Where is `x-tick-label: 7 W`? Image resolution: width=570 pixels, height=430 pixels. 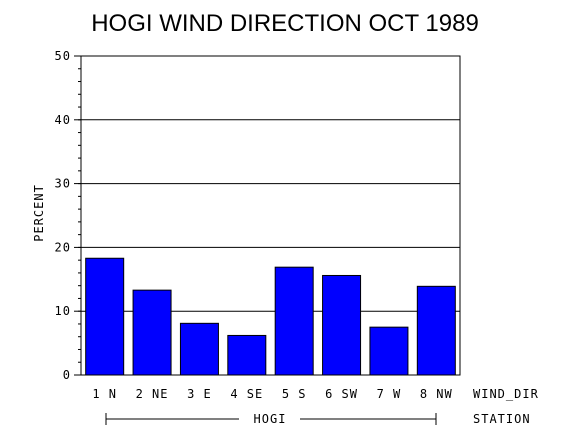
x-tick-label: 7 W is located at coordinates (389, 394).